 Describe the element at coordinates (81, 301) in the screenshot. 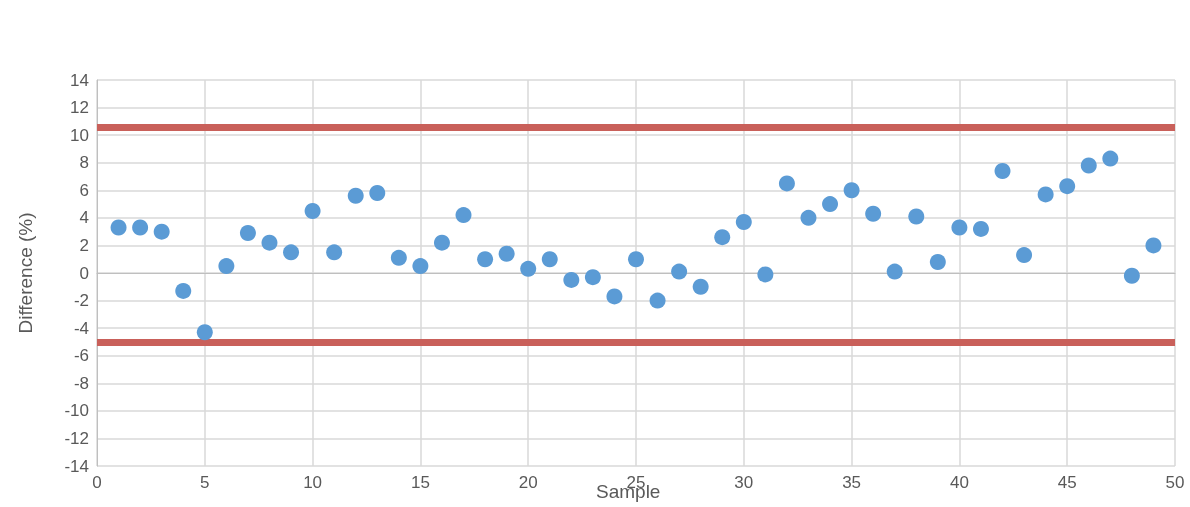

I see `y-tick-label: -2` at that location.